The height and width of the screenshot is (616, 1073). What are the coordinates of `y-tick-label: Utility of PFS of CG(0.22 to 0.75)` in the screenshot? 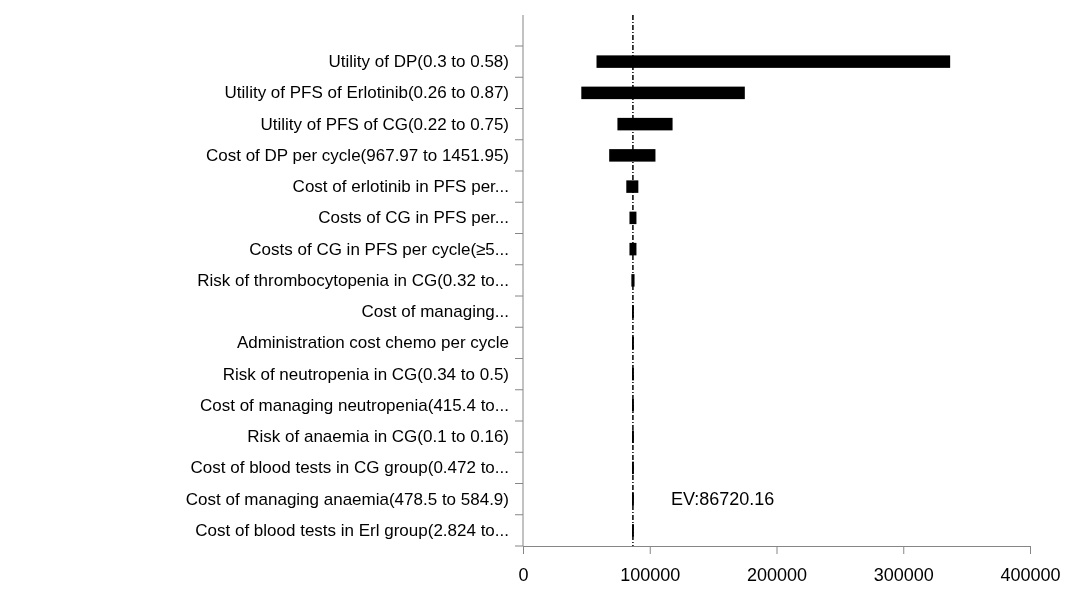 It's located at (384, 124).